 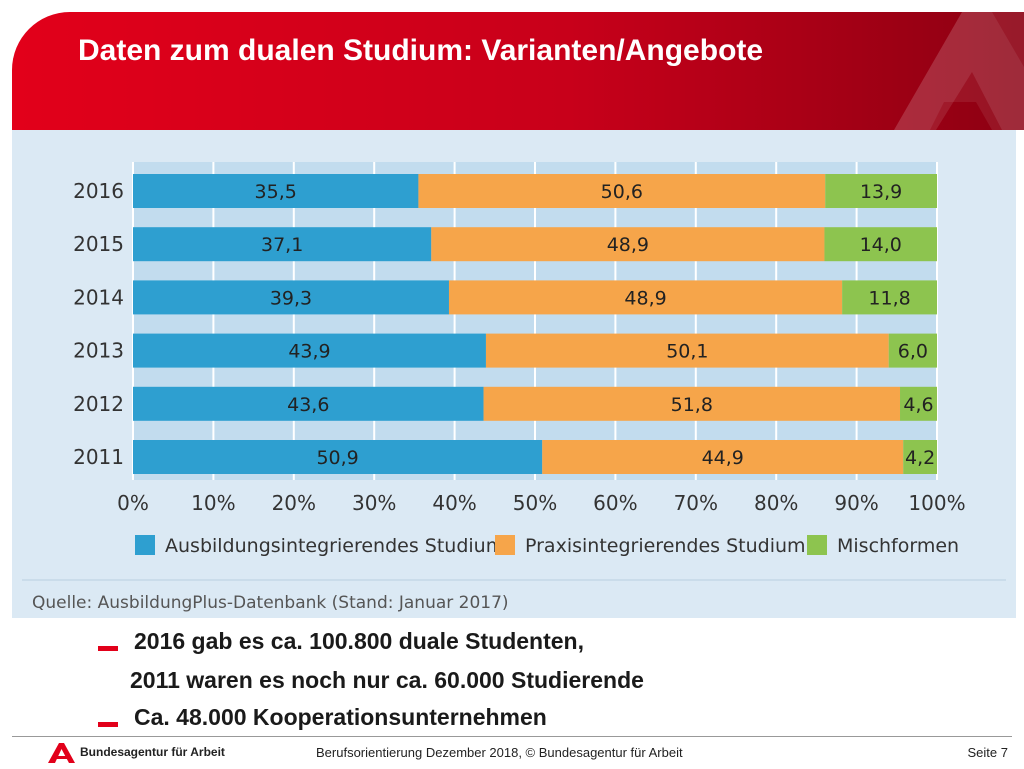 I want to click on data-label: 4,2, so click(x=920, y=458).